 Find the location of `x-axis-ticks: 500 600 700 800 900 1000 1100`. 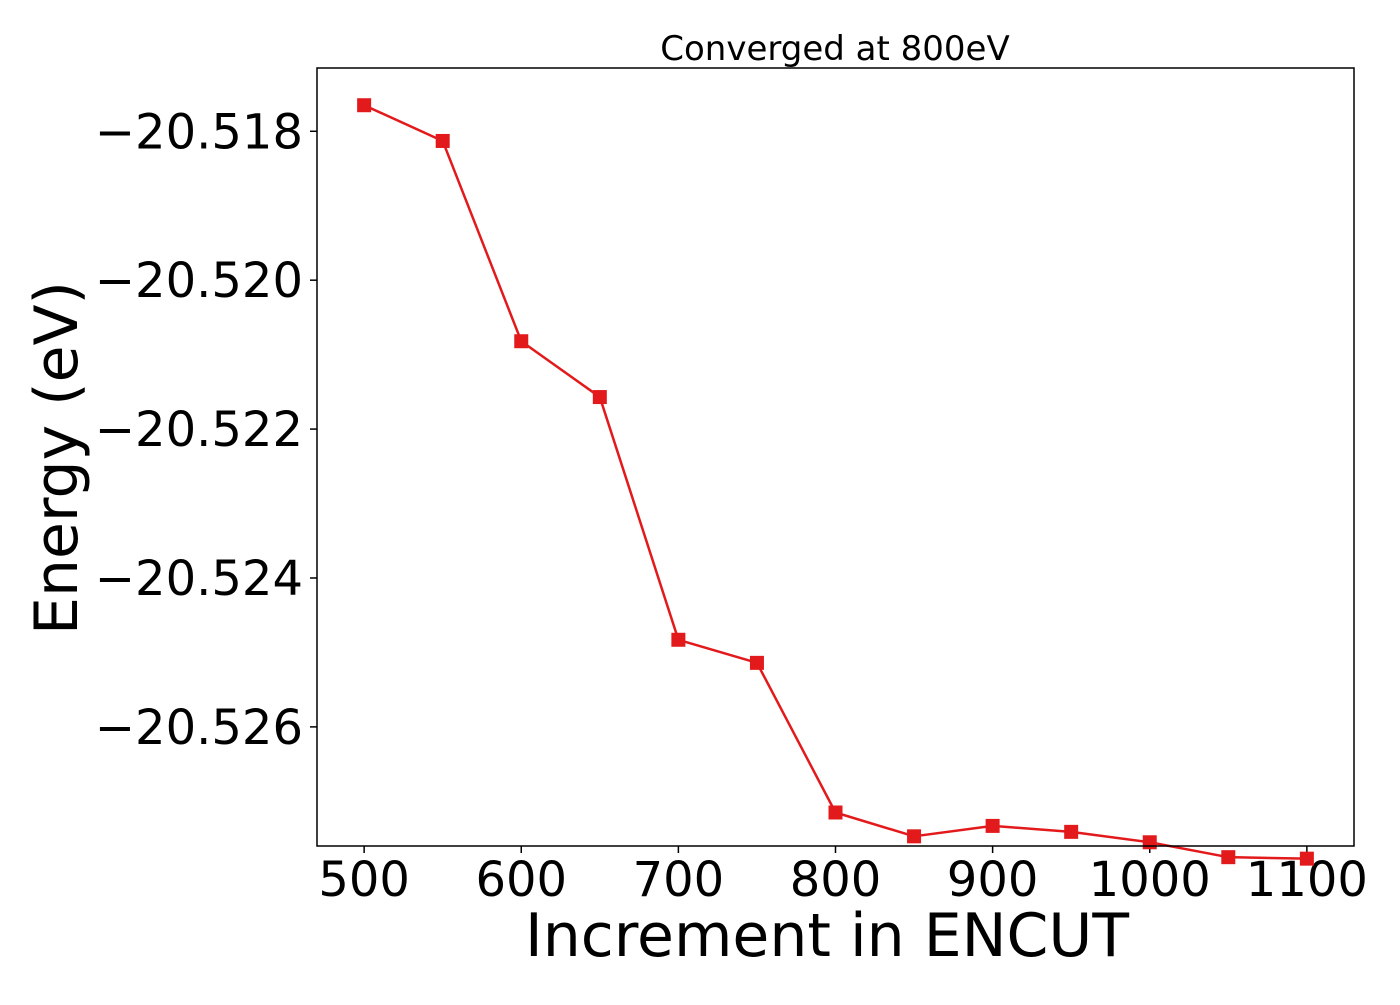

x-axis-ticks: 500 600 700 800 900 1000 1100 is located at coordinates (843, 877).